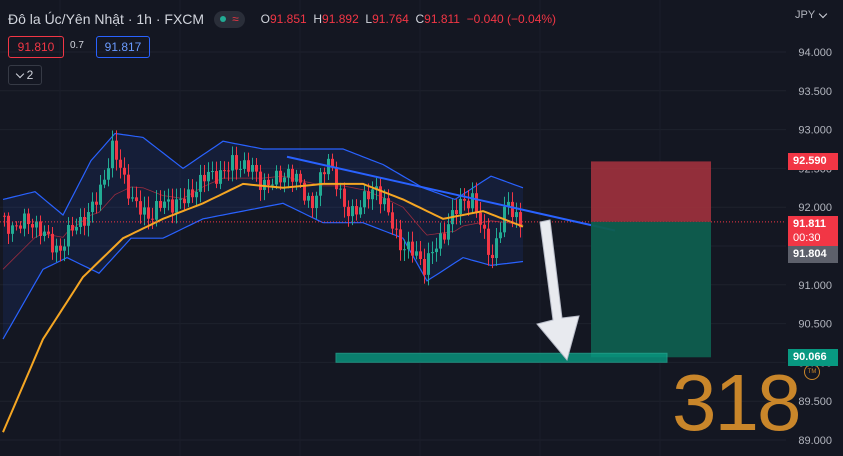  What do you see at coordinates (736, 402) in the screenshot?
I see `watermark-number: 318` at bounding box center [736, 402].